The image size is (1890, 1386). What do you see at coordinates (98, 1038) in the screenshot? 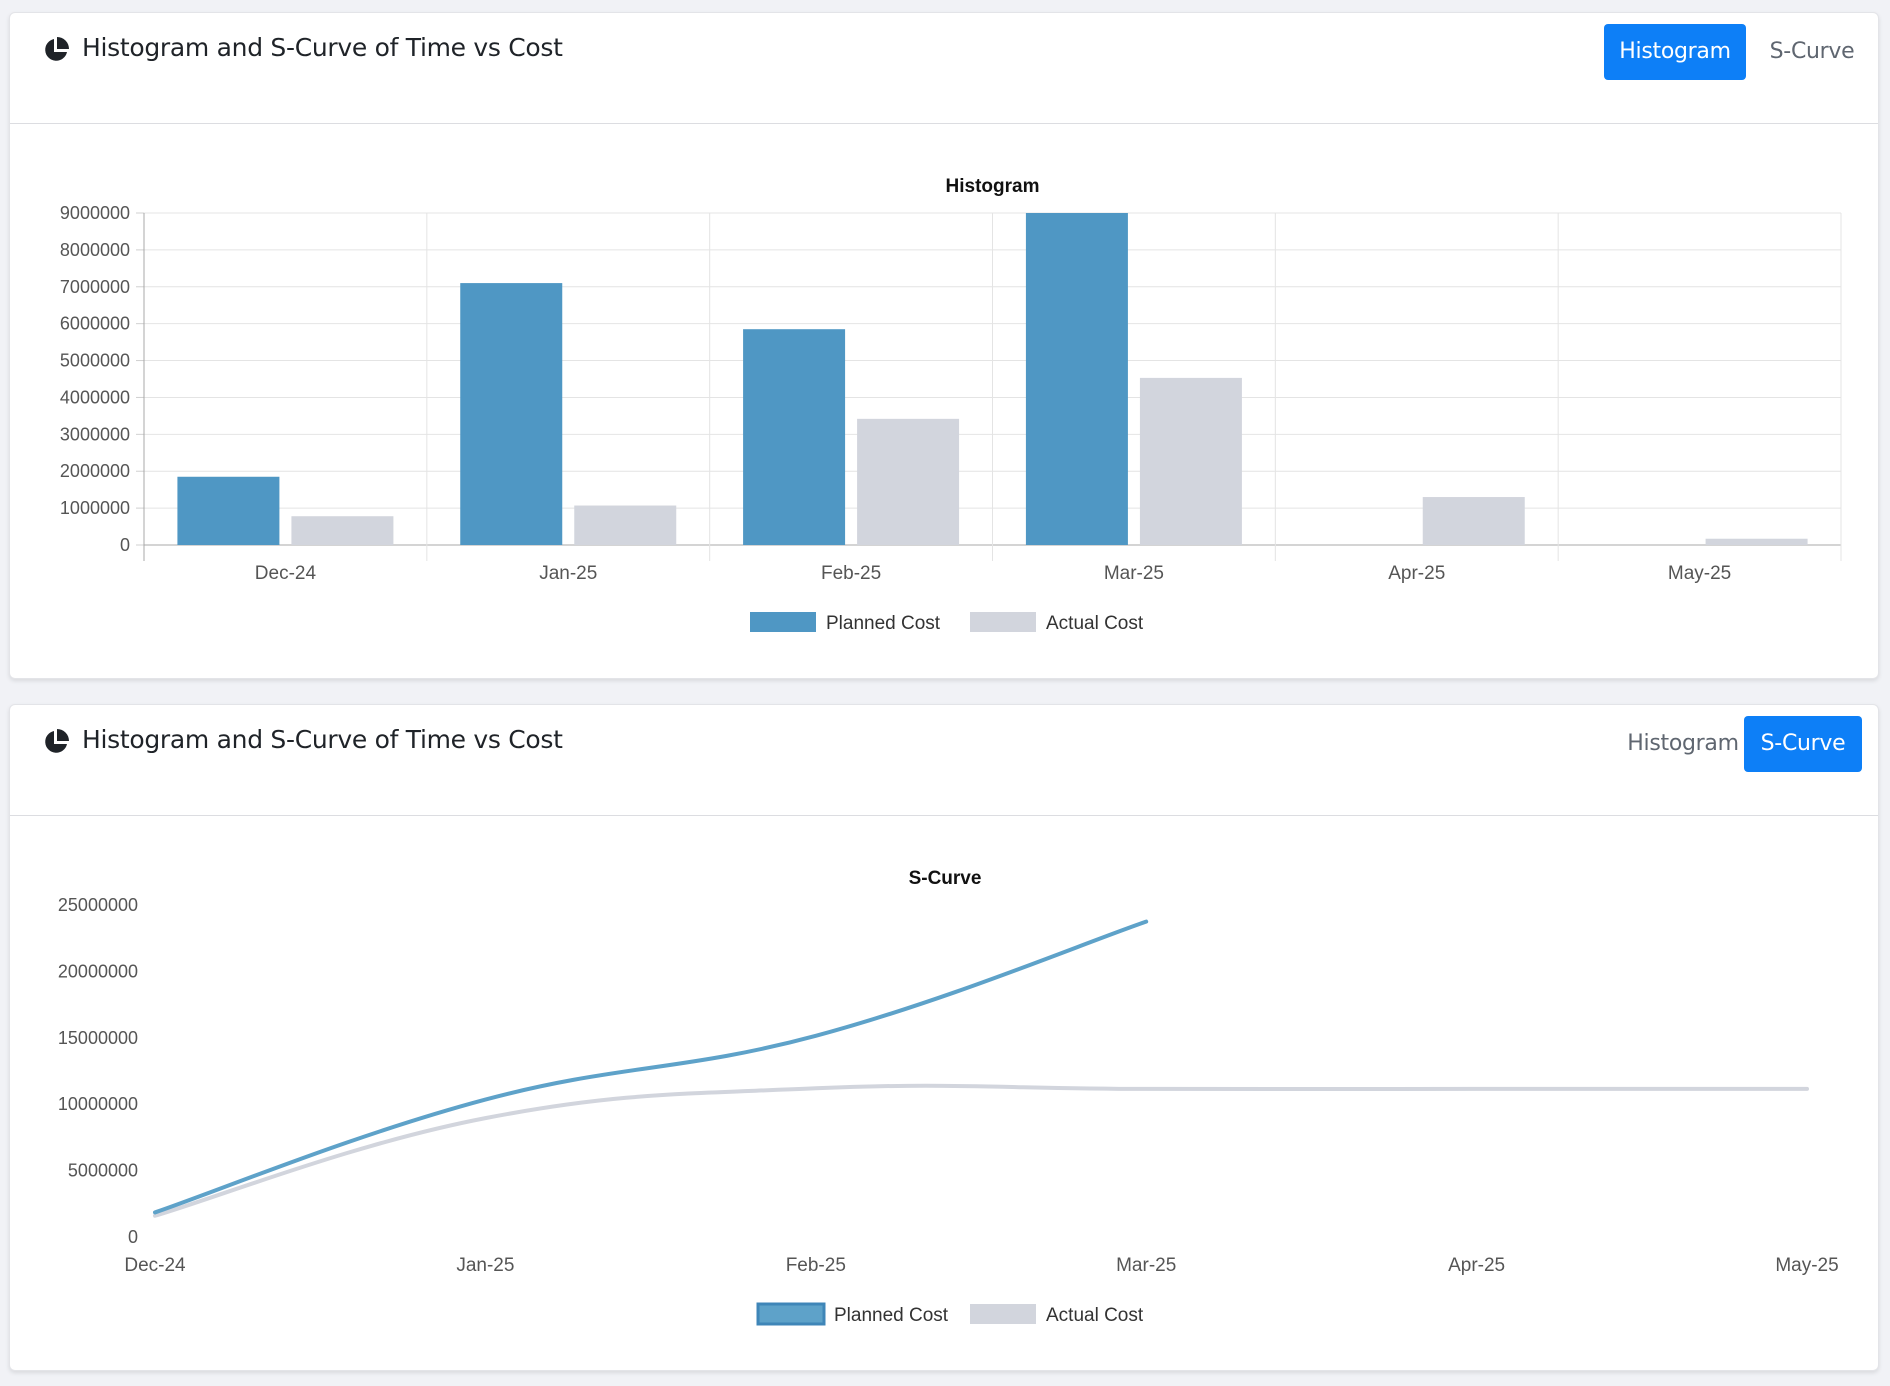
I see `y-tick-label: 15000000` at bounding box center [98, 1038].